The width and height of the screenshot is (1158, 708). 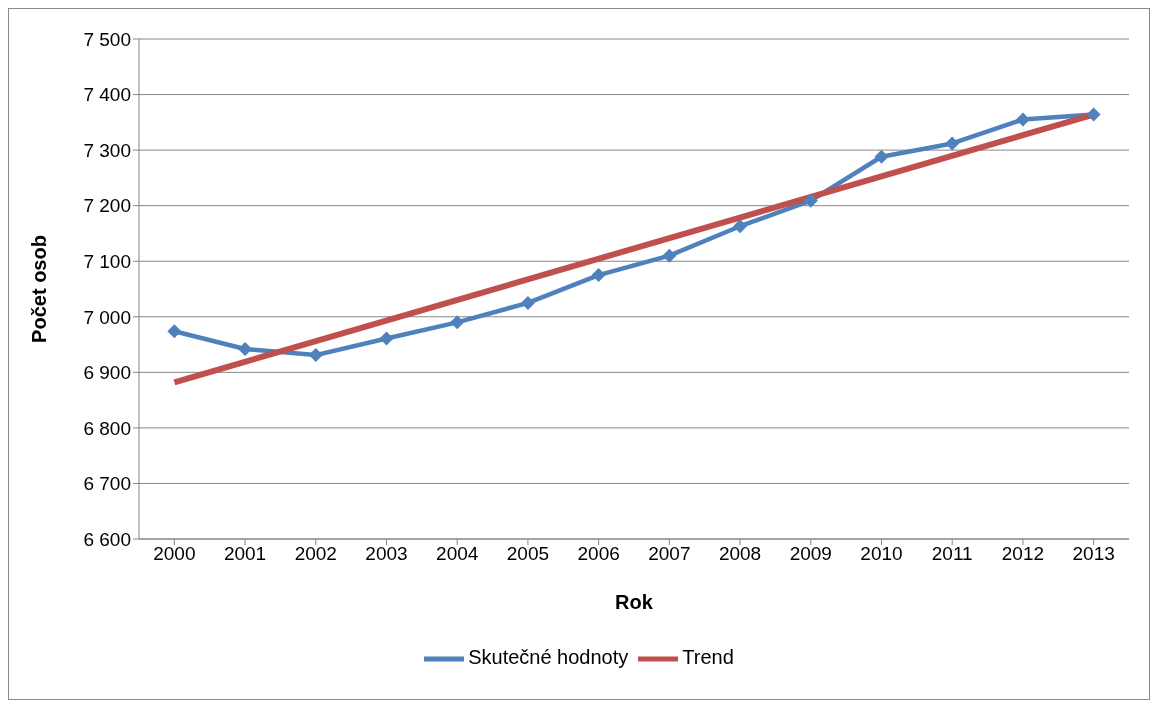 What do you see at coordinates (107, 261) in the screenshot?
I see `y-tick-label: 7 100` at bounding box center [107, 261].